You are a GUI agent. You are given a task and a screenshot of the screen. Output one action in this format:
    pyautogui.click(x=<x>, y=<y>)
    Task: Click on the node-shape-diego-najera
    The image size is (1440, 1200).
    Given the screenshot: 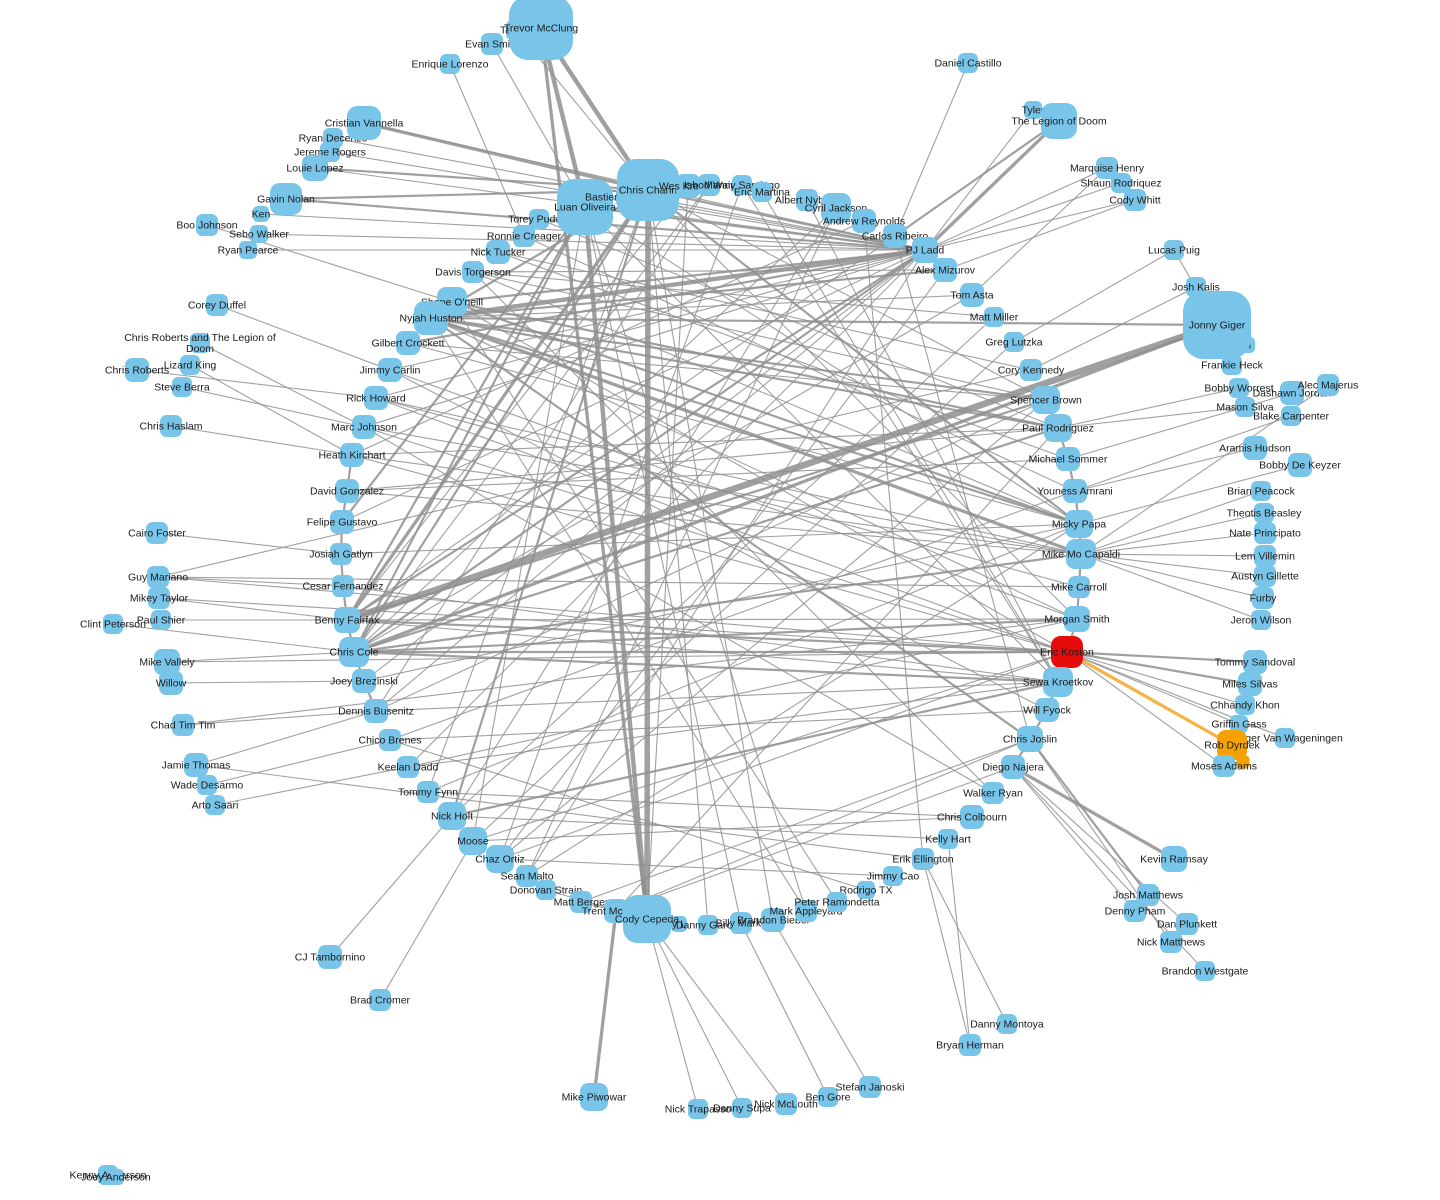 What is the action you would take?
    pyautogui.click(x=1013, y=767)
    